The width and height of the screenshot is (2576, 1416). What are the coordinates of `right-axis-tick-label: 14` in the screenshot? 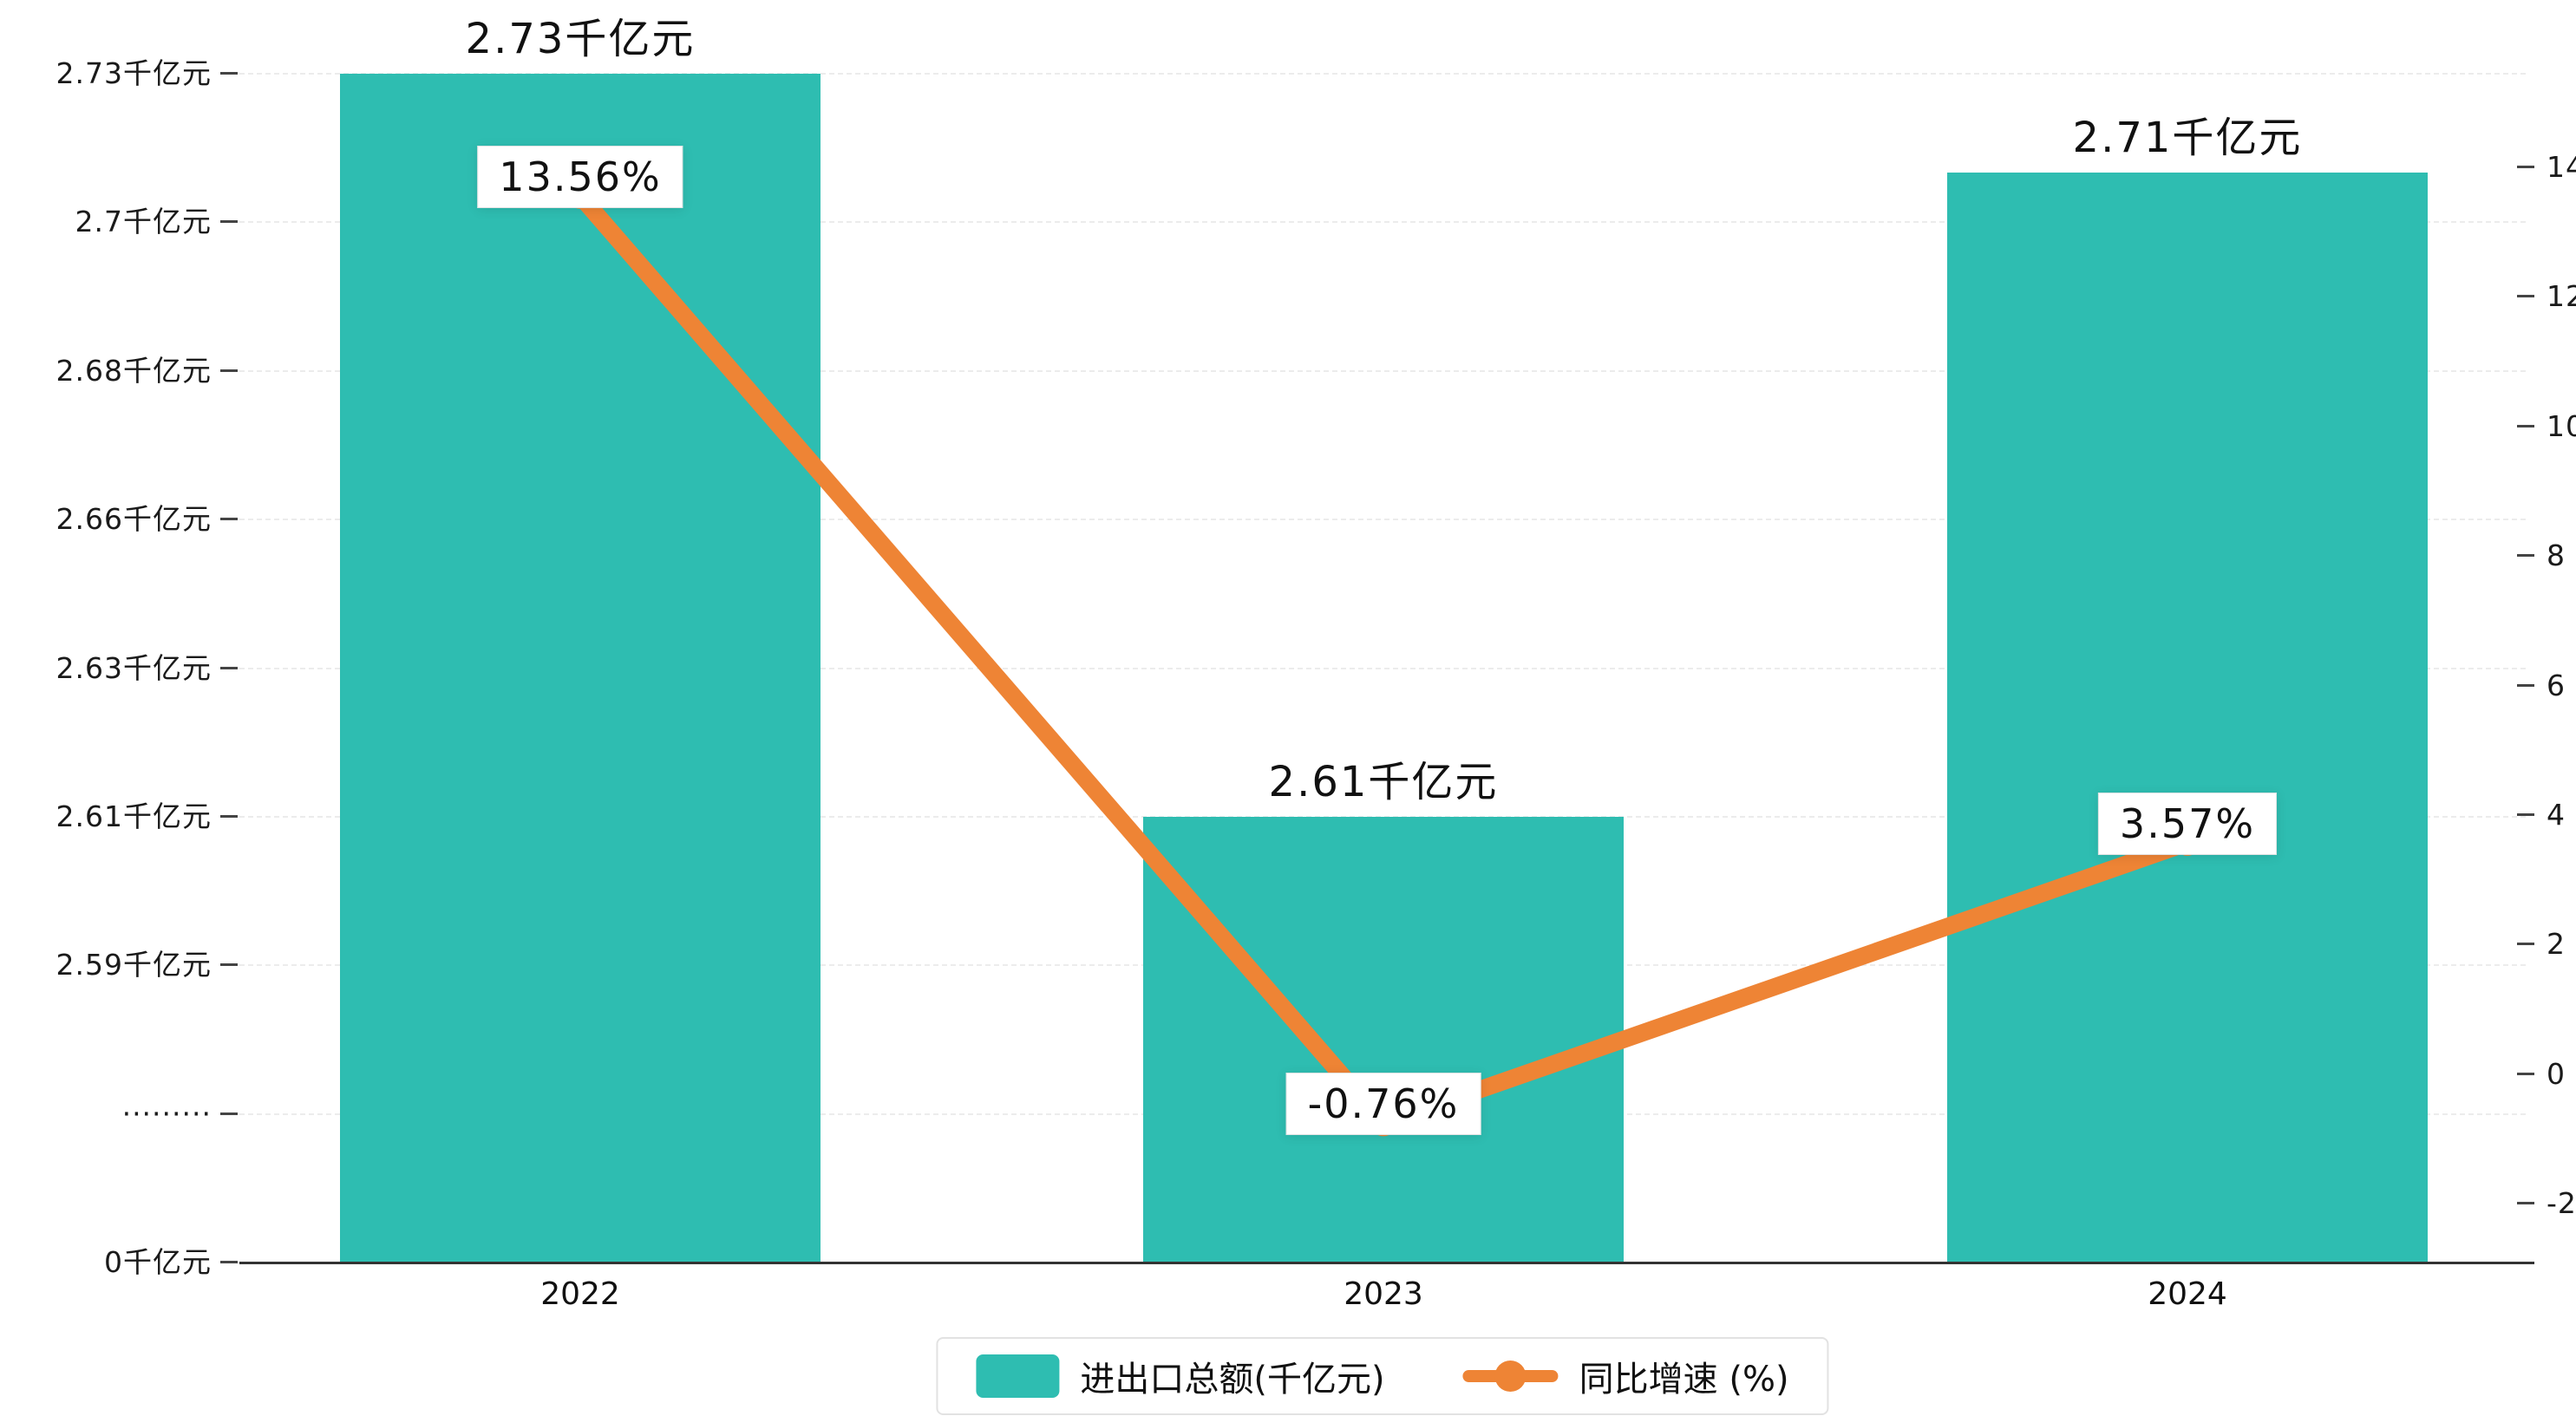 It's located at (2561, 167).